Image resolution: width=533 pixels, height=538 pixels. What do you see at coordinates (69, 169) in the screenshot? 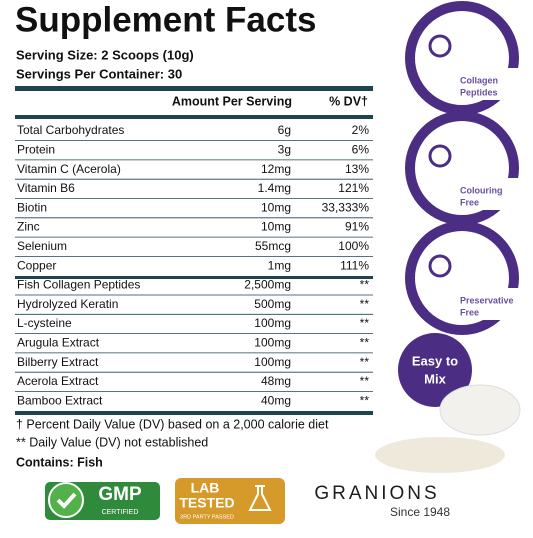
I see `nutrient: Vitamin C (Acerola)` at bounding box center [69, 169].